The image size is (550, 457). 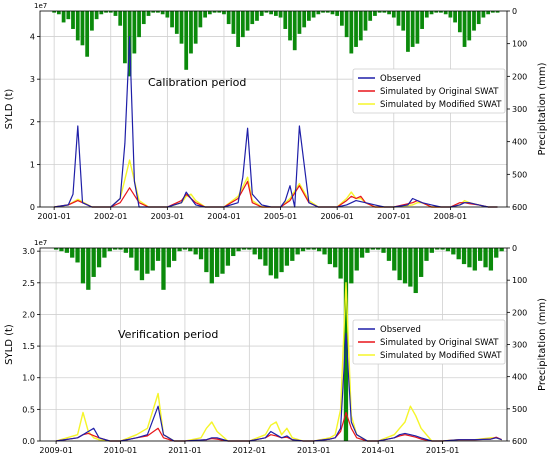 I want to click on y-tick-label: 2.0, so click(x=28, y=314).